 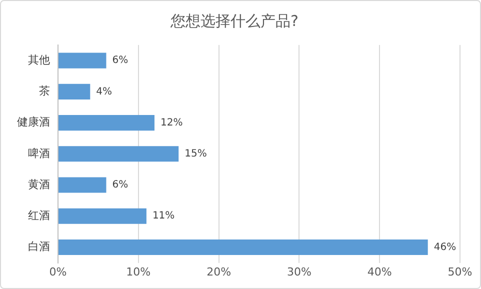 What do you see at coordinates (39, 59) in the screenshot?
I see `y-tick-label: 其他` at bounding box center [39, 59].